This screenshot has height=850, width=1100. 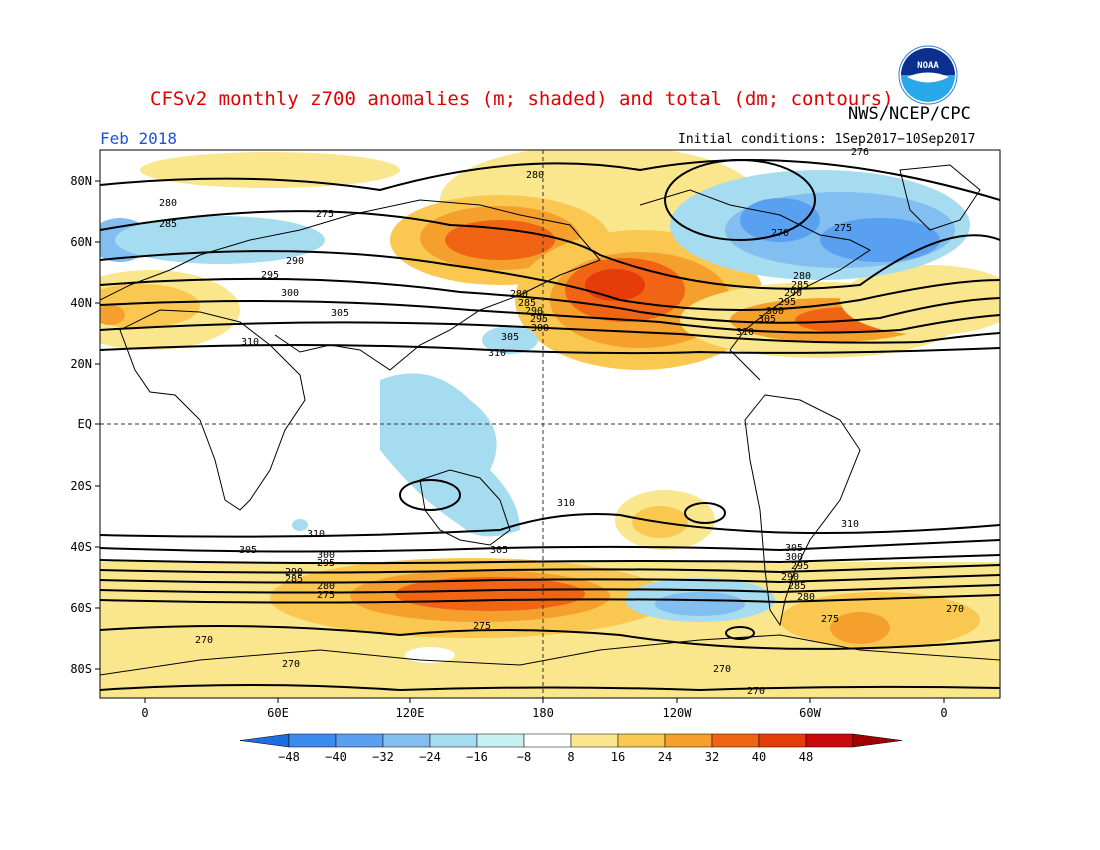 What do you see at coordinates (806, 757) in the screenshot?
I see `colorbar-tick-label: 48` at bounding box center [806, 757].